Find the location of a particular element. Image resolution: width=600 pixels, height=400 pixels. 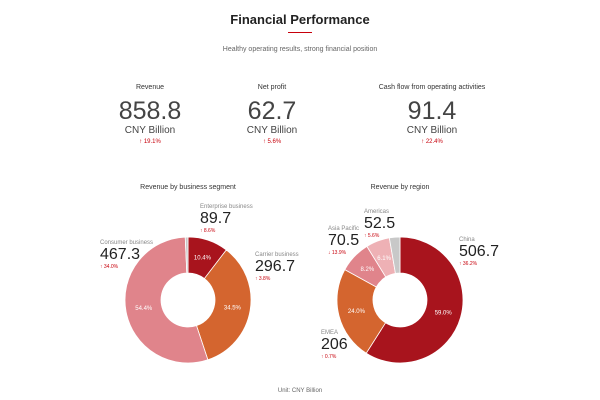

slice-percent-label: 10.4% is located at coordinates (203, 258).